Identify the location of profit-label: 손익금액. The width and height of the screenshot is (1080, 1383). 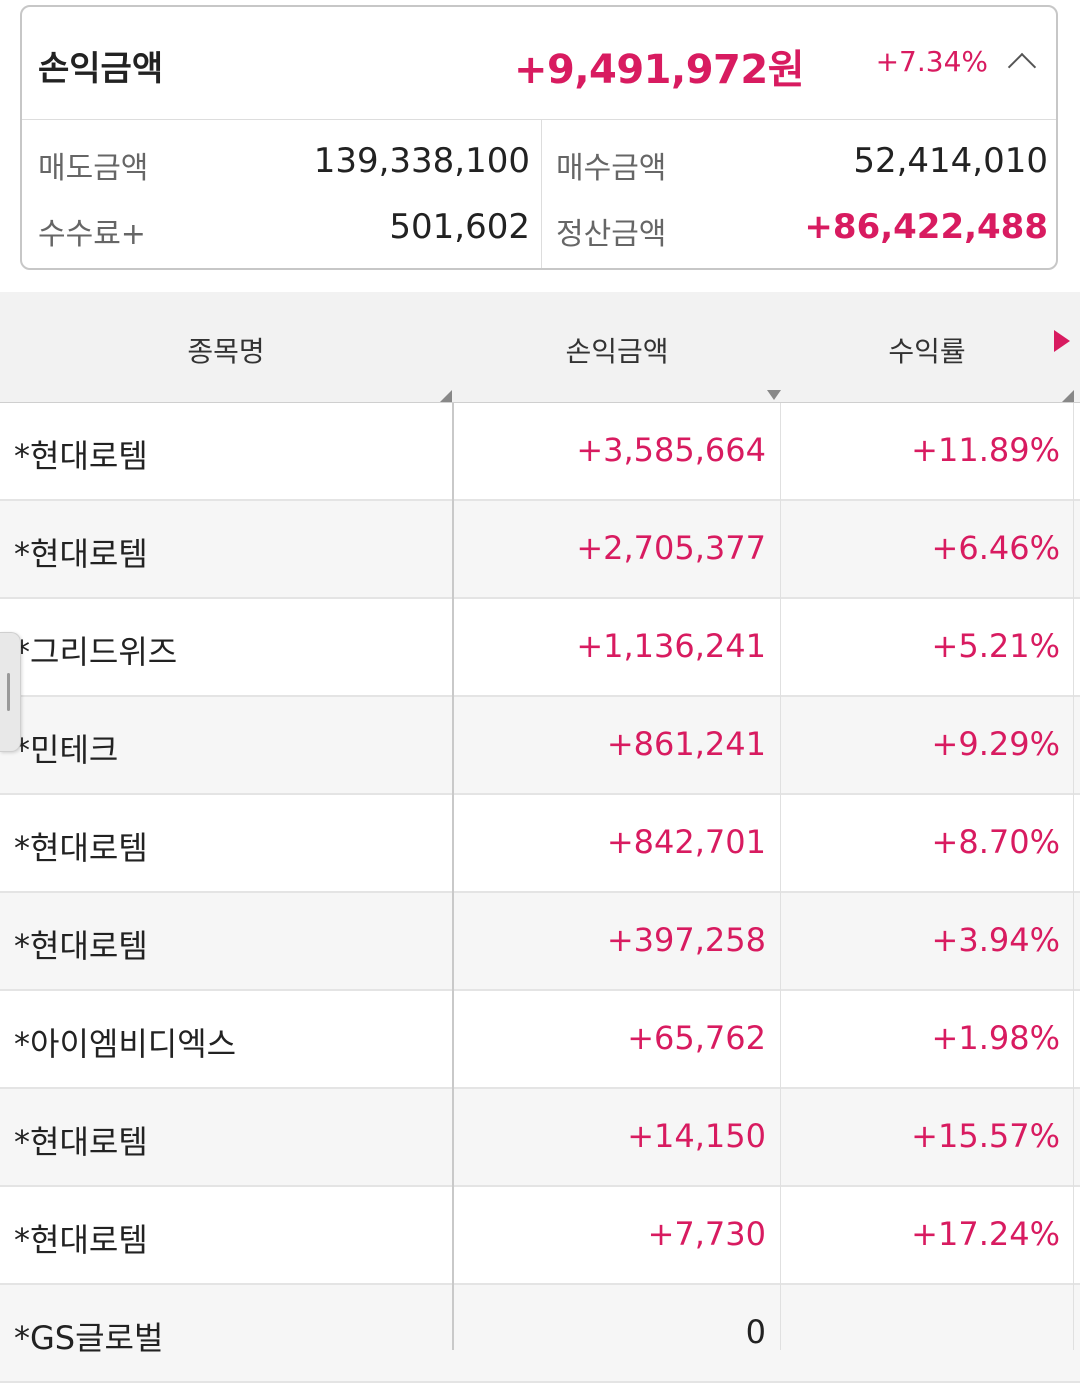
(101, 69).